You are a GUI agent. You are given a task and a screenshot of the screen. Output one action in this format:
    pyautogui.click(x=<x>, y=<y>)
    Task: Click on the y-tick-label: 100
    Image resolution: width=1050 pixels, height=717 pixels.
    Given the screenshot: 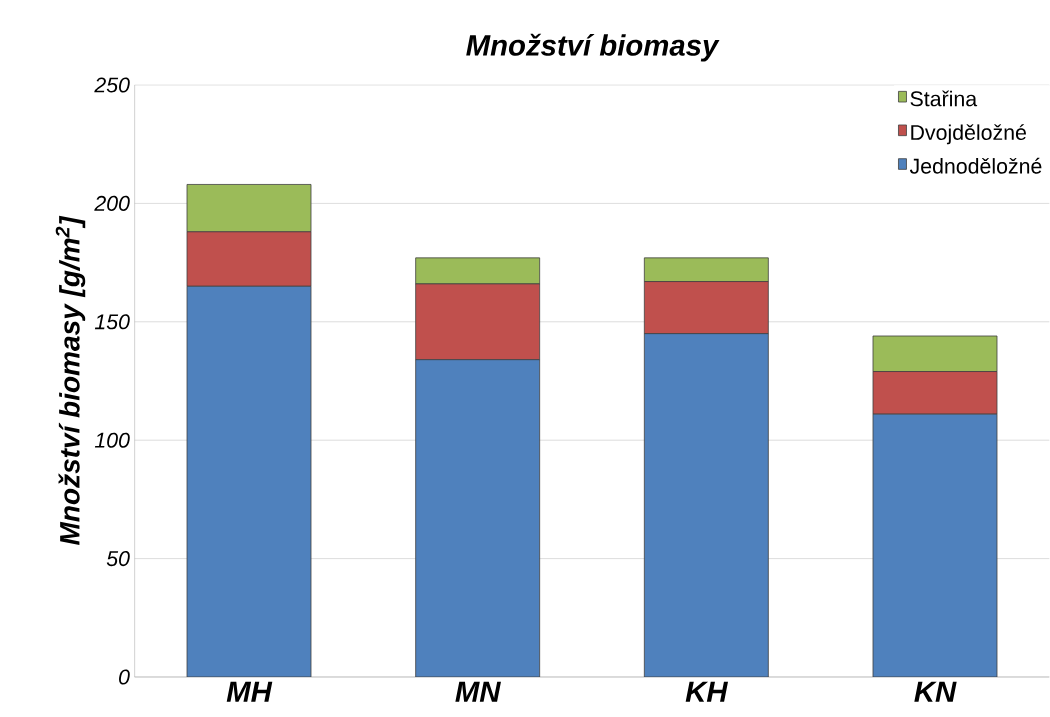 What is the action you would take?
    pyautogui.click(x=112, y=440)
    